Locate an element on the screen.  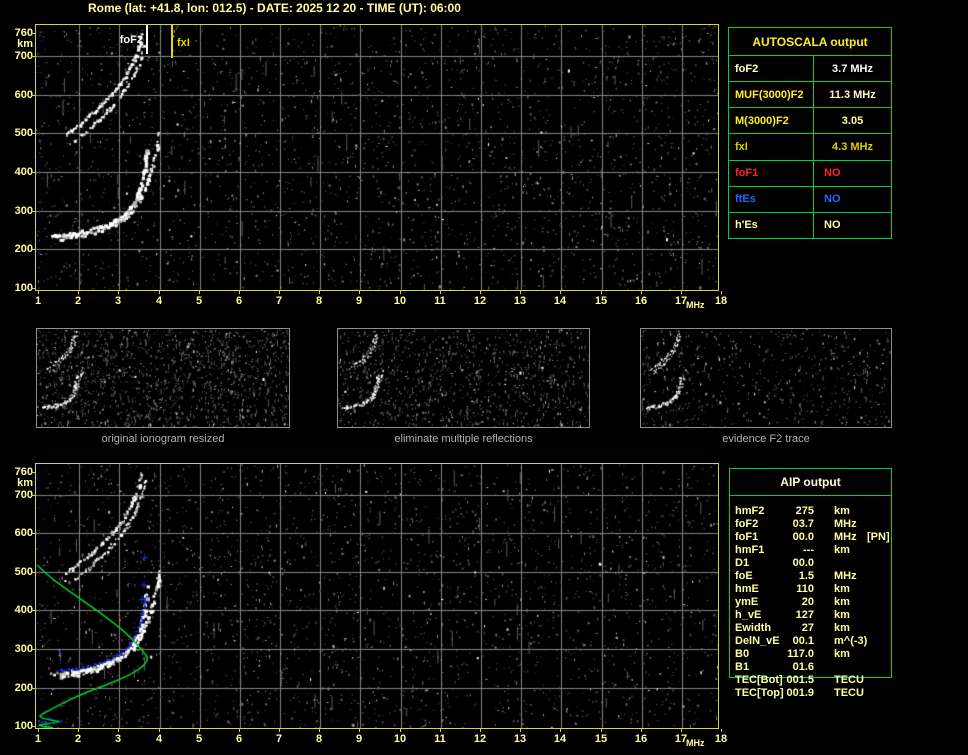
autoscala-row-value: 3.05 is located at coordinates (852, 120).